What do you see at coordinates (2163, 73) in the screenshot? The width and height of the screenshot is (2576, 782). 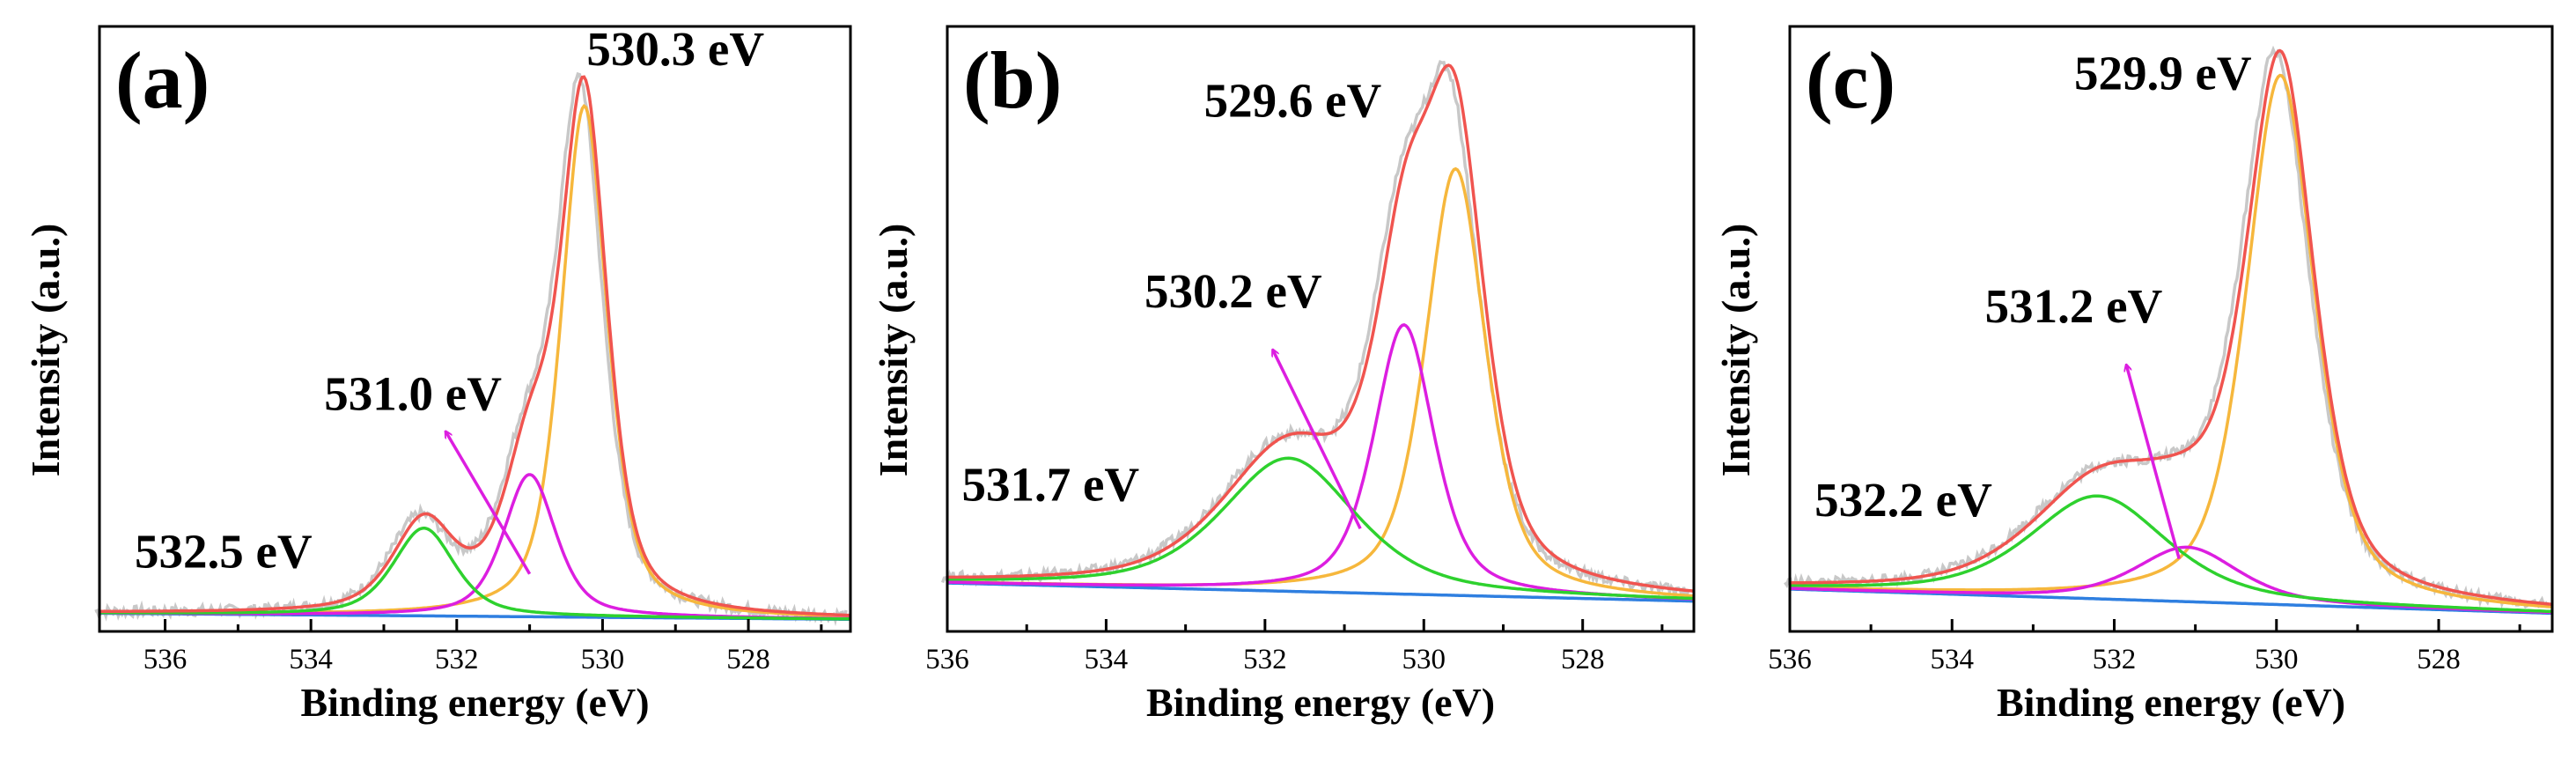 I see `peak-label-main: 529.9 eV` at bounding box center [2163, 73].